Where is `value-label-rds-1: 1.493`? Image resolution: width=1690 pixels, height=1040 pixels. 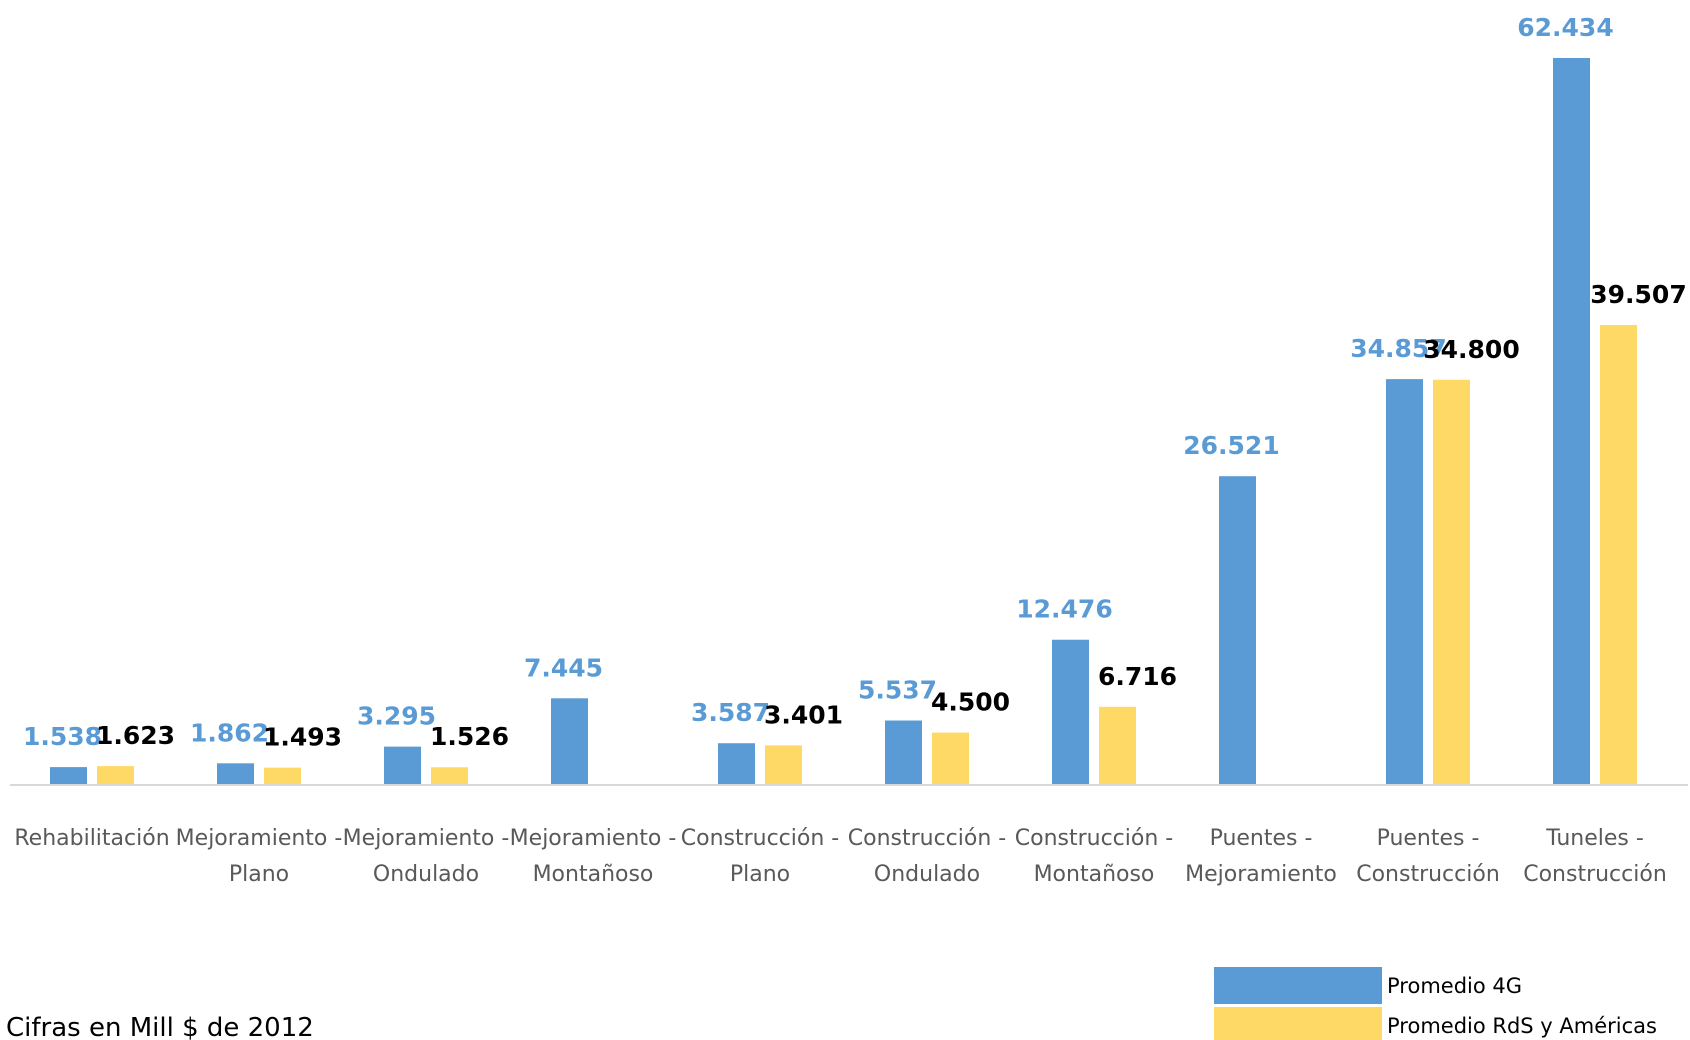 value-label-rds-1: 1.493 is located at coordinates (302, 737).